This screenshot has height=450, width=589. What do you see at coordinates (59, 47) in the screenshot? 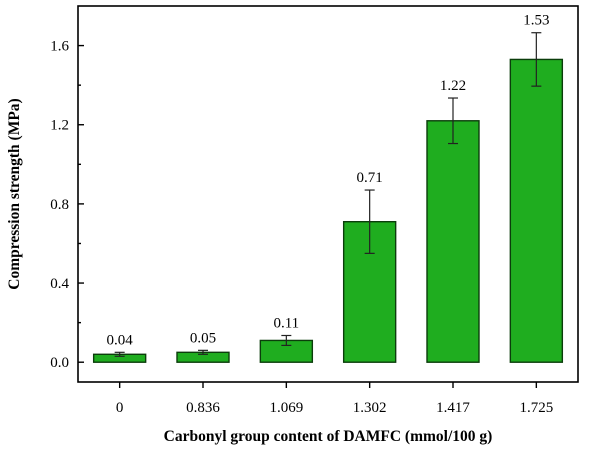
I see `y-tick-label: 1.6` at bounding box center [59, 47].